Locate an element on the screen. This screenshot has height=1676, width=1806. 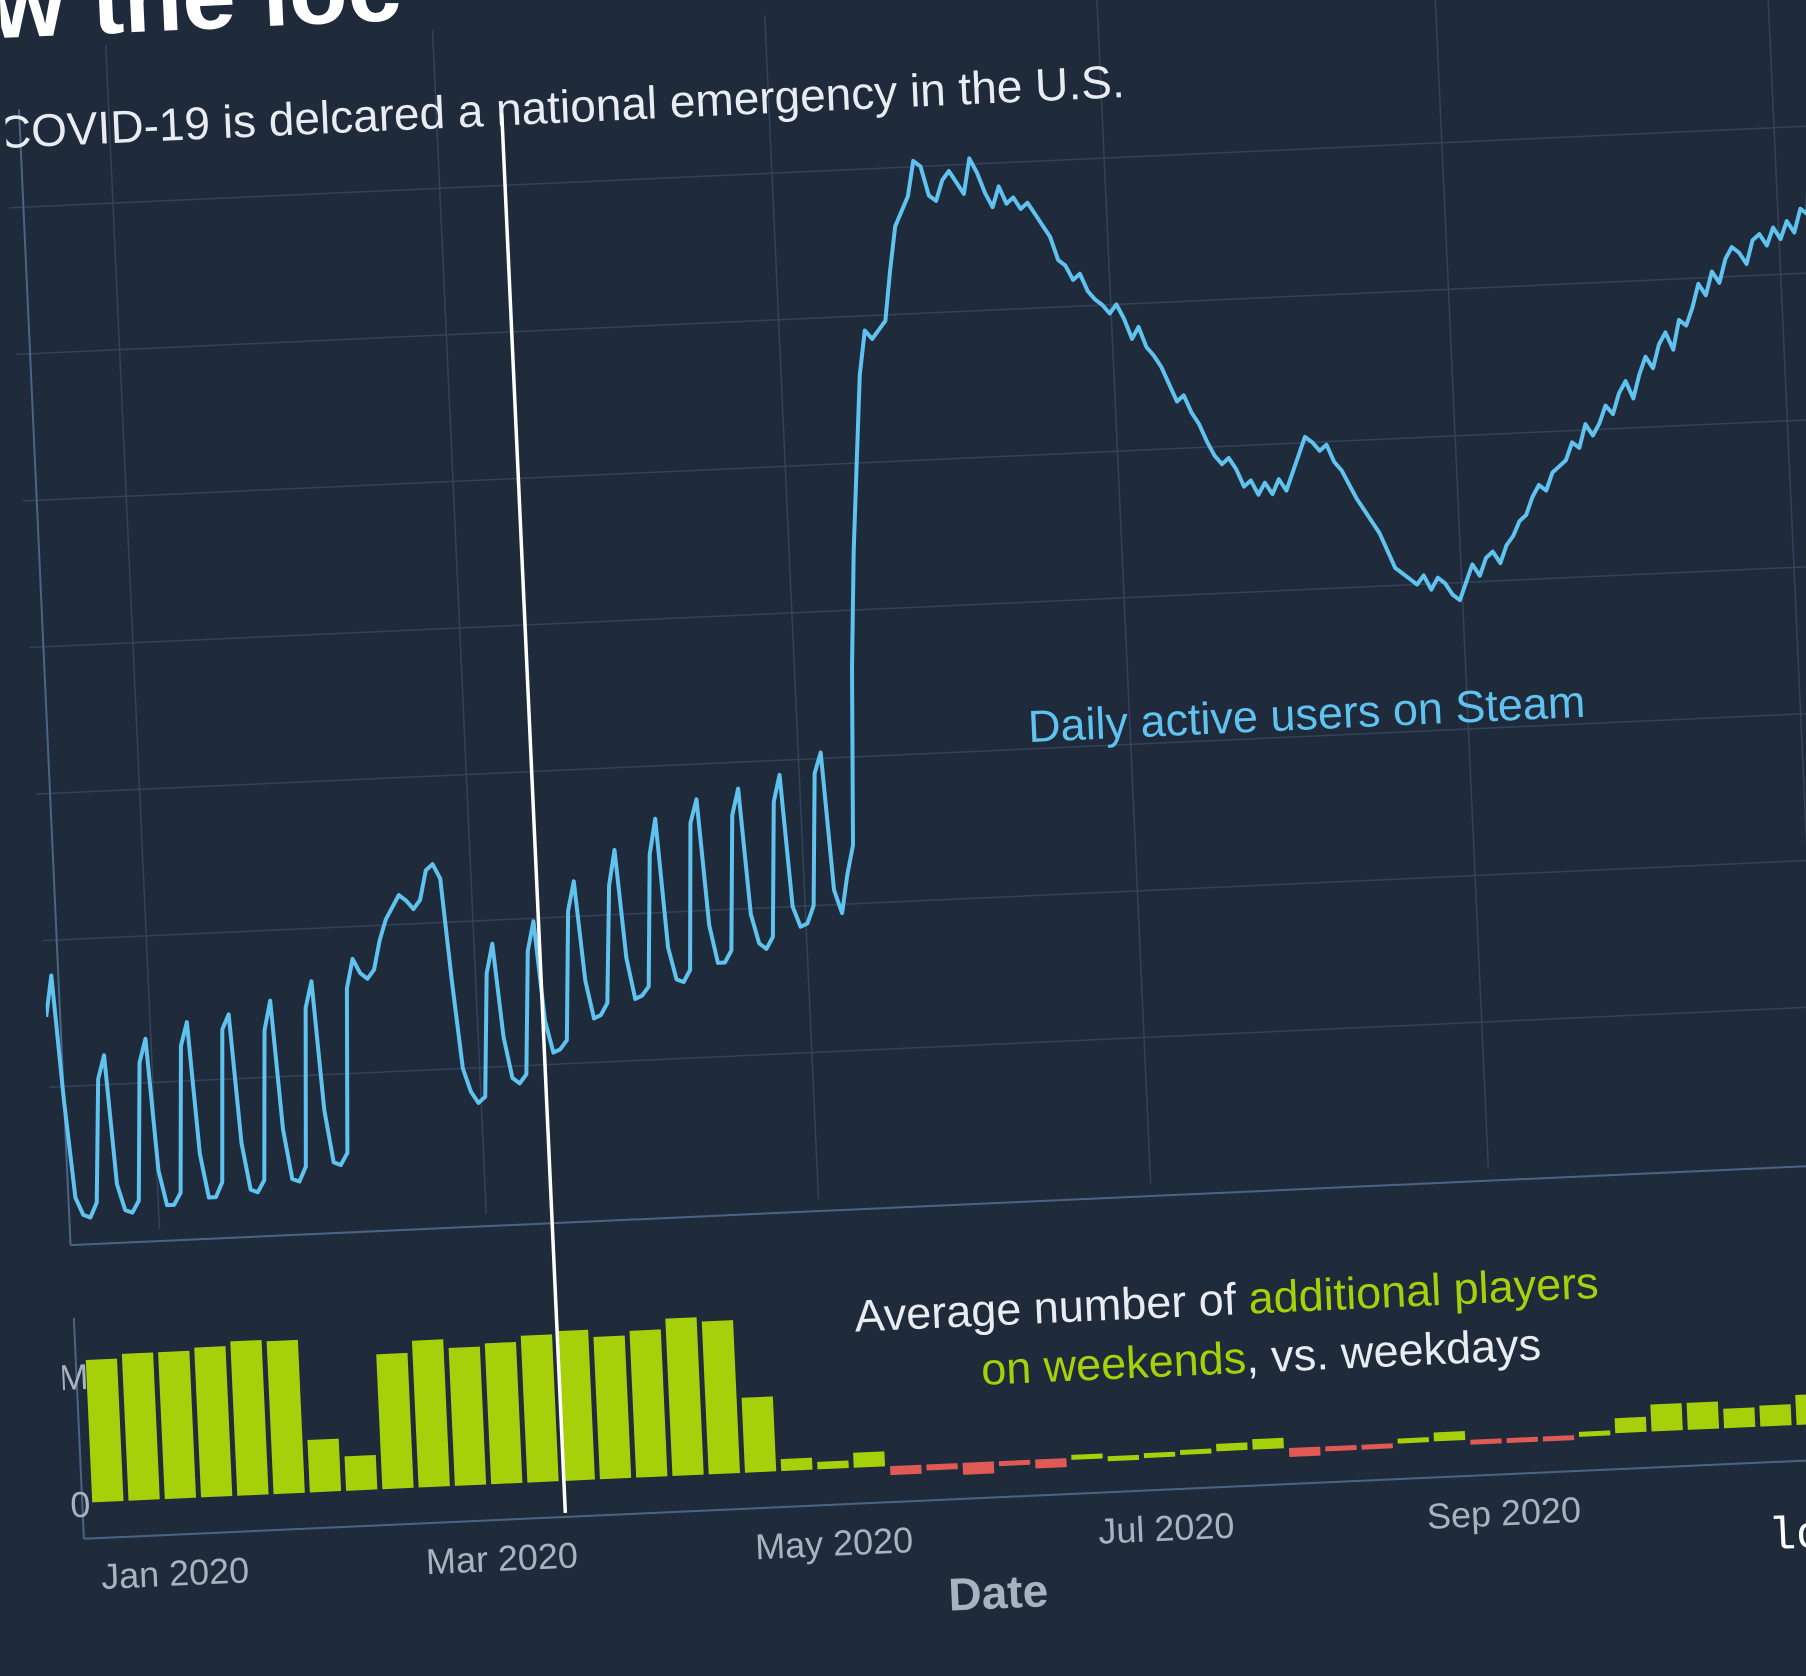
bar-chart-y-axis is located at coordinates (78, 1428).